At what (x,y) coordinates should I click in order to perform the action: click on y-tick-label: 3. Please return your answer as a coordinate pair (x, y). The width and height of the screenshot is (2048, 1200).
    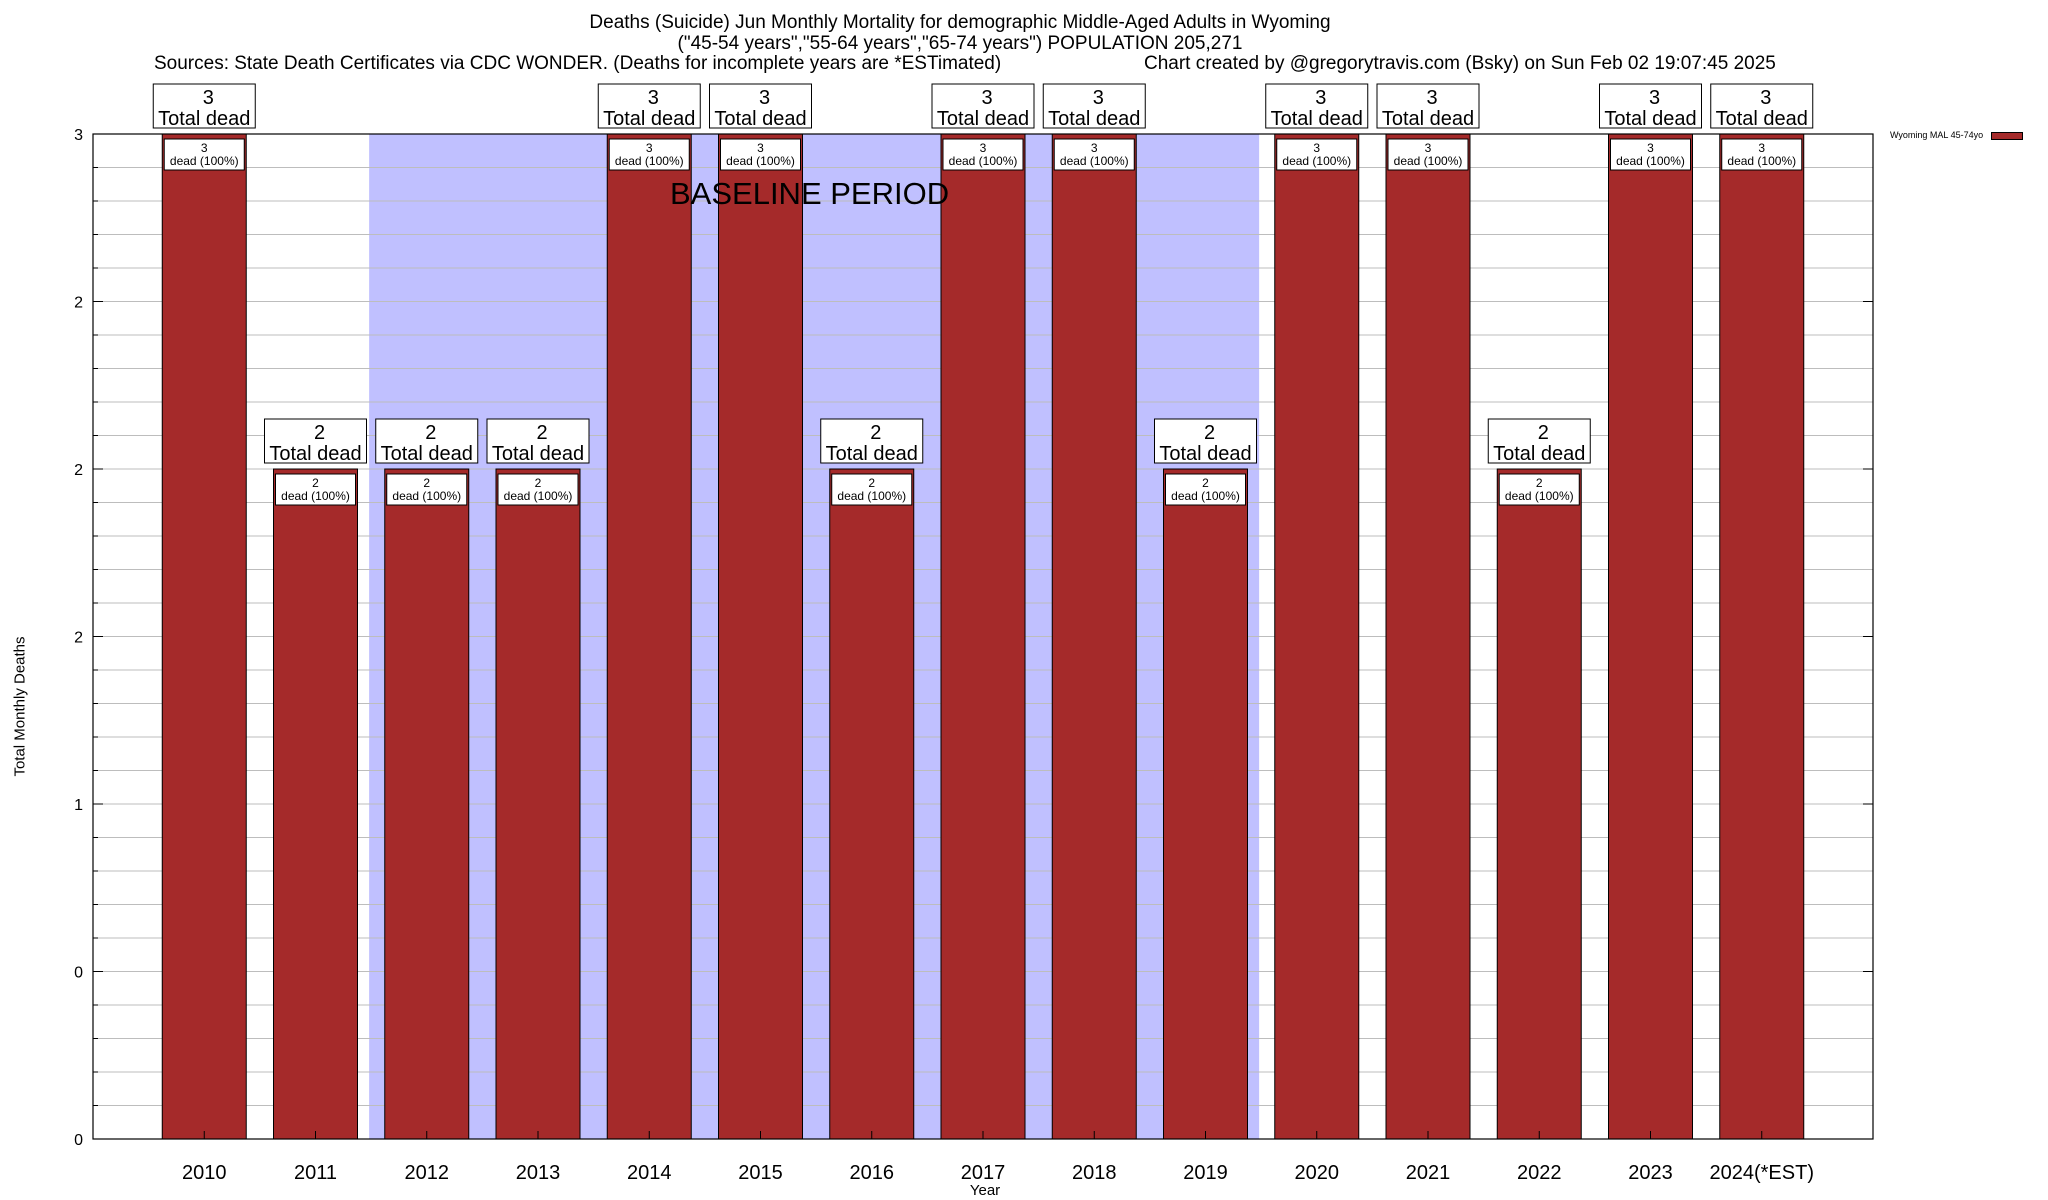
    Looking at the image, I should click on (78, 135).